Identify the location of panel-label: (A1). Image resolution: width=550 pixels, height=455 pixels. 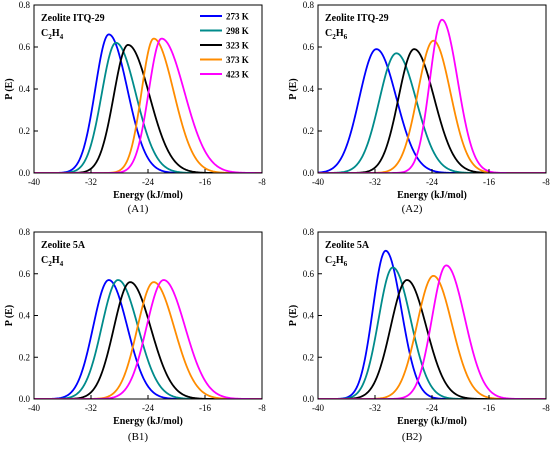
(138, 209).